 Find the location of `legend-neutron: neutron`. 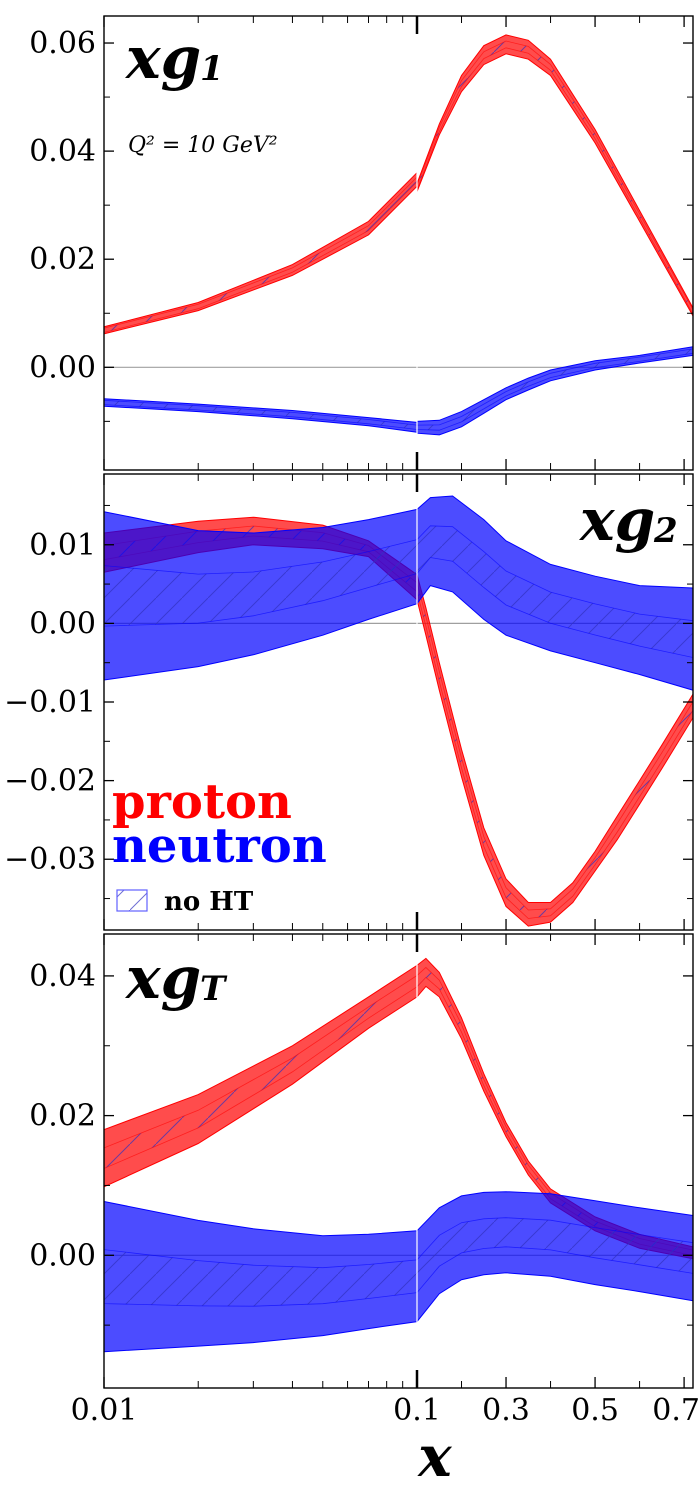

legend-neutron: neutron is located at coordinates (219, 846).